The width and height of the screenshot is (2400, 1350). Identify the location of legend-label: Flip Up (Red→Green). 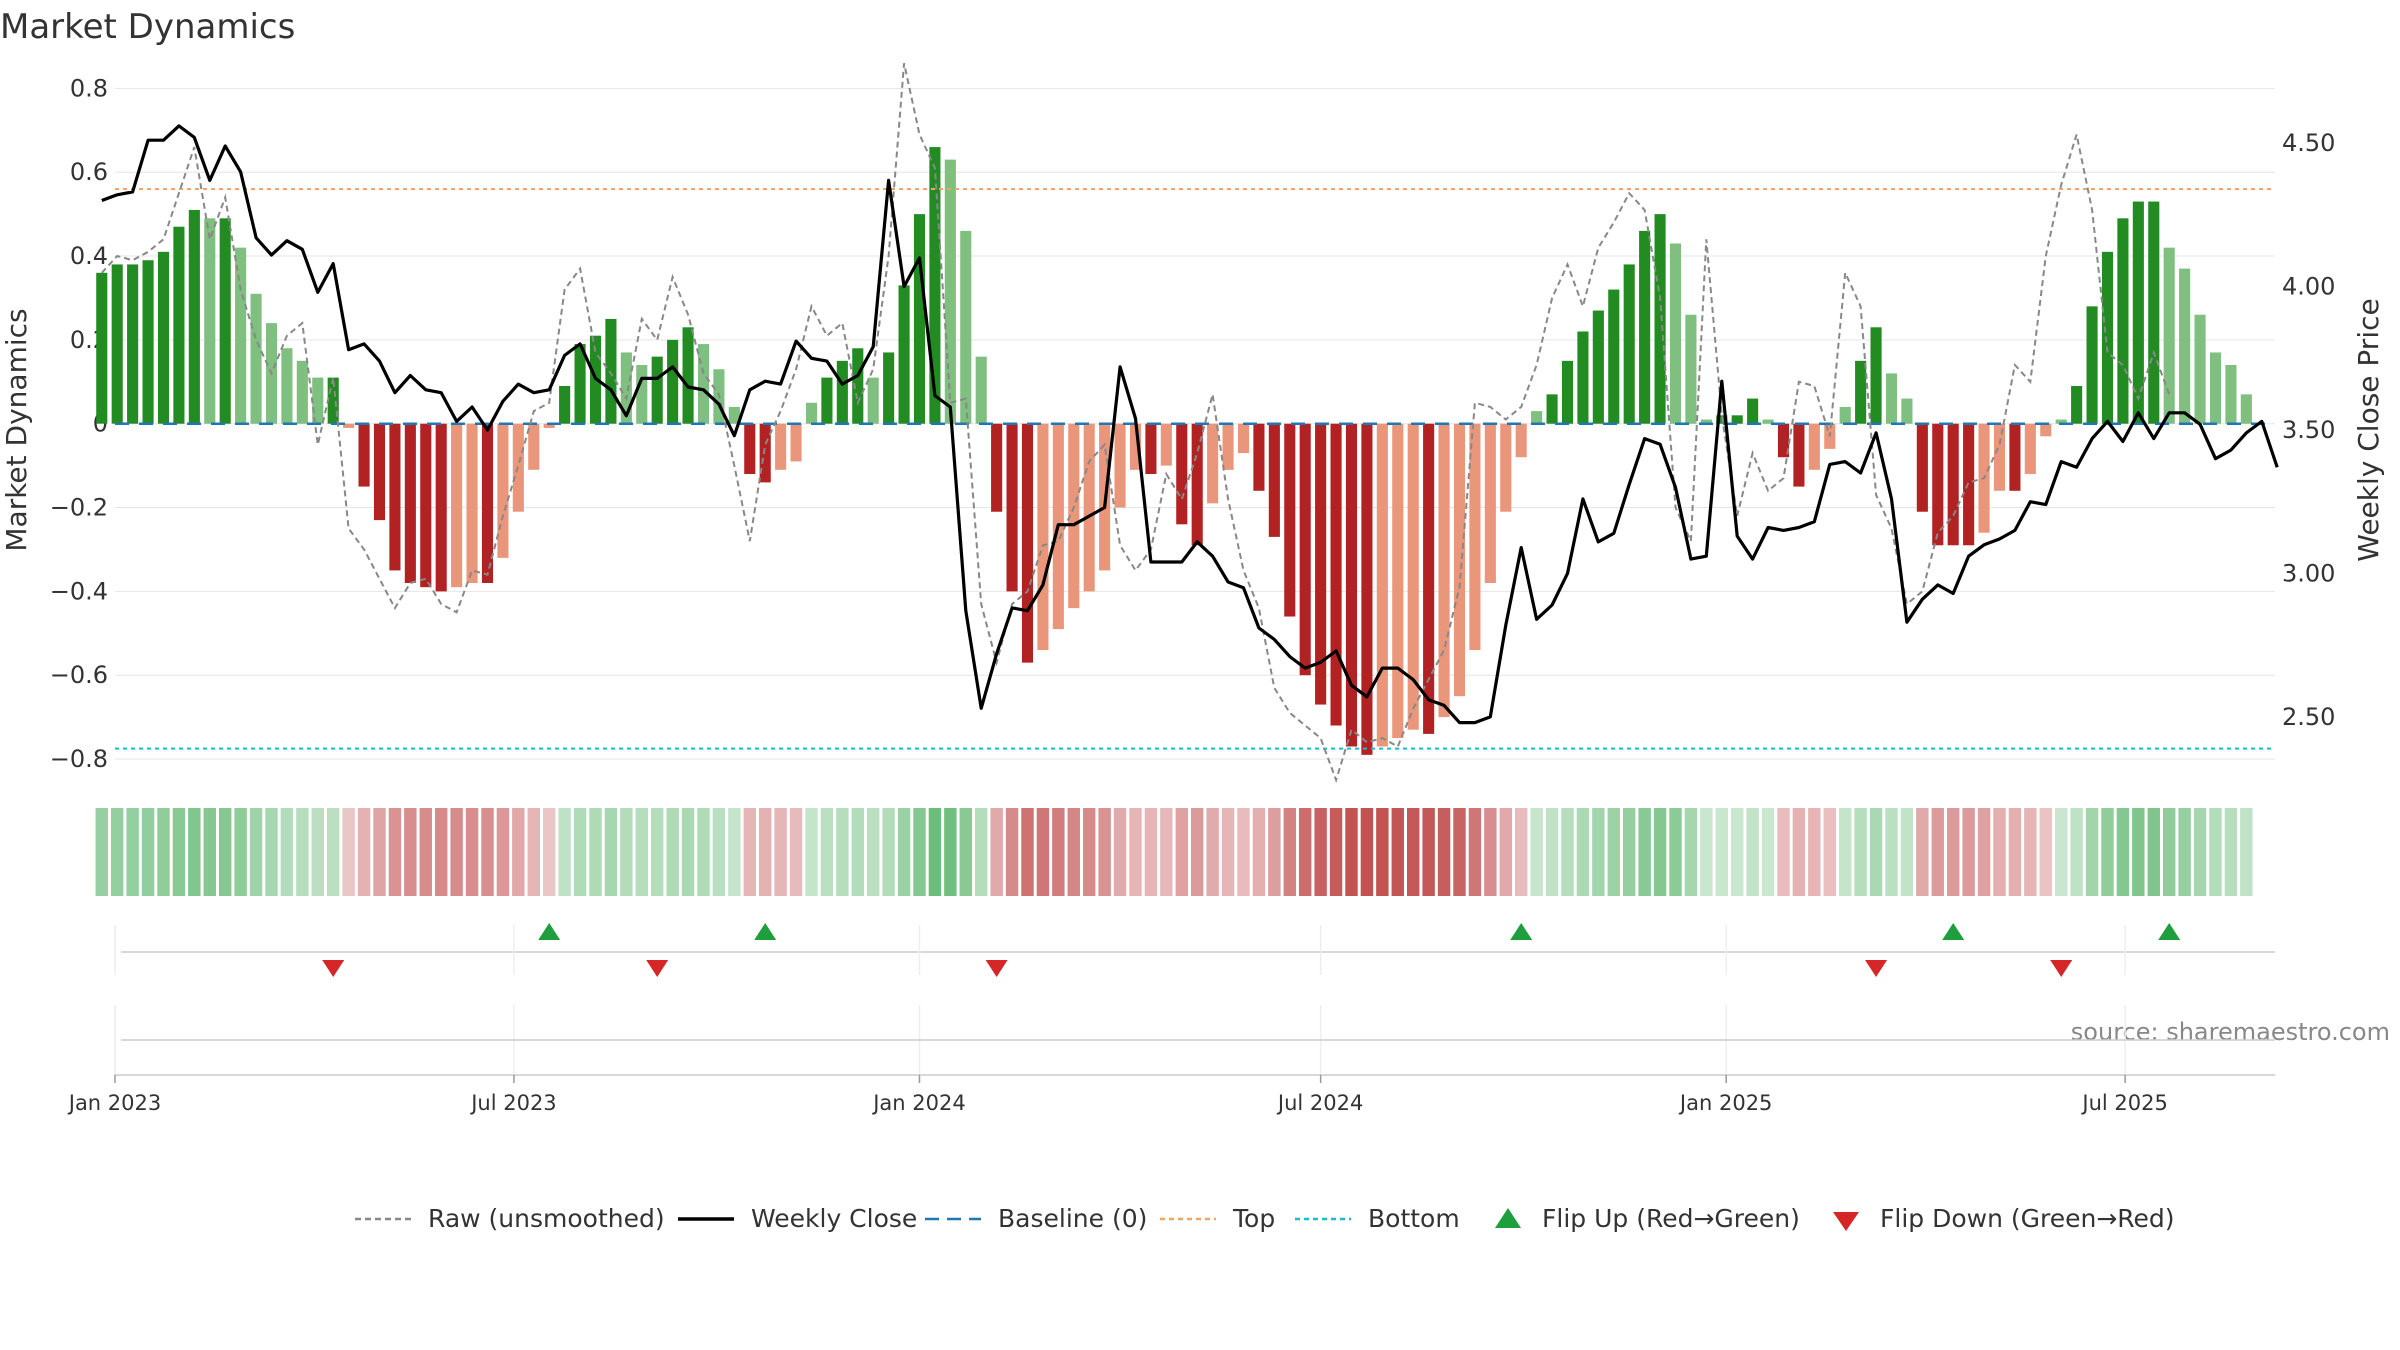
(1671, 1218).